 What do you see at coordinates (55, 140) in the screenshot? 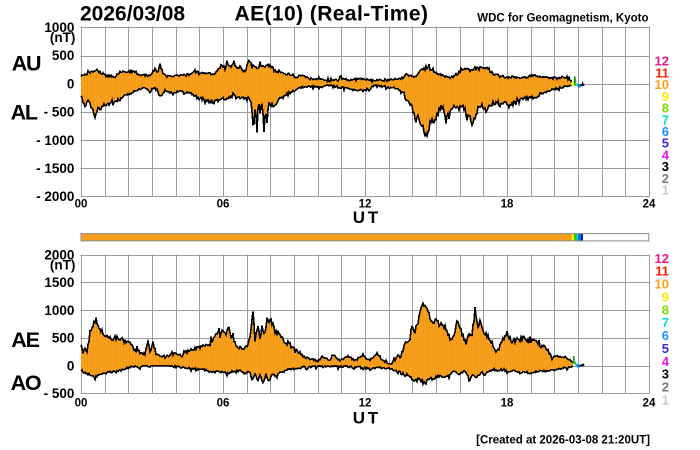
I see `svg-text: - 1000` at bounding box center [55, 140].